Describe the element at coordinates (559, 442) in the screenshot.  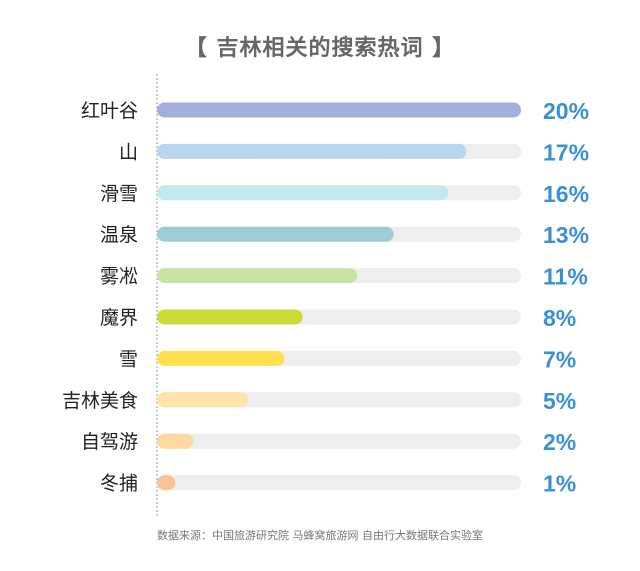
I see `value-label: 2%` at that location.